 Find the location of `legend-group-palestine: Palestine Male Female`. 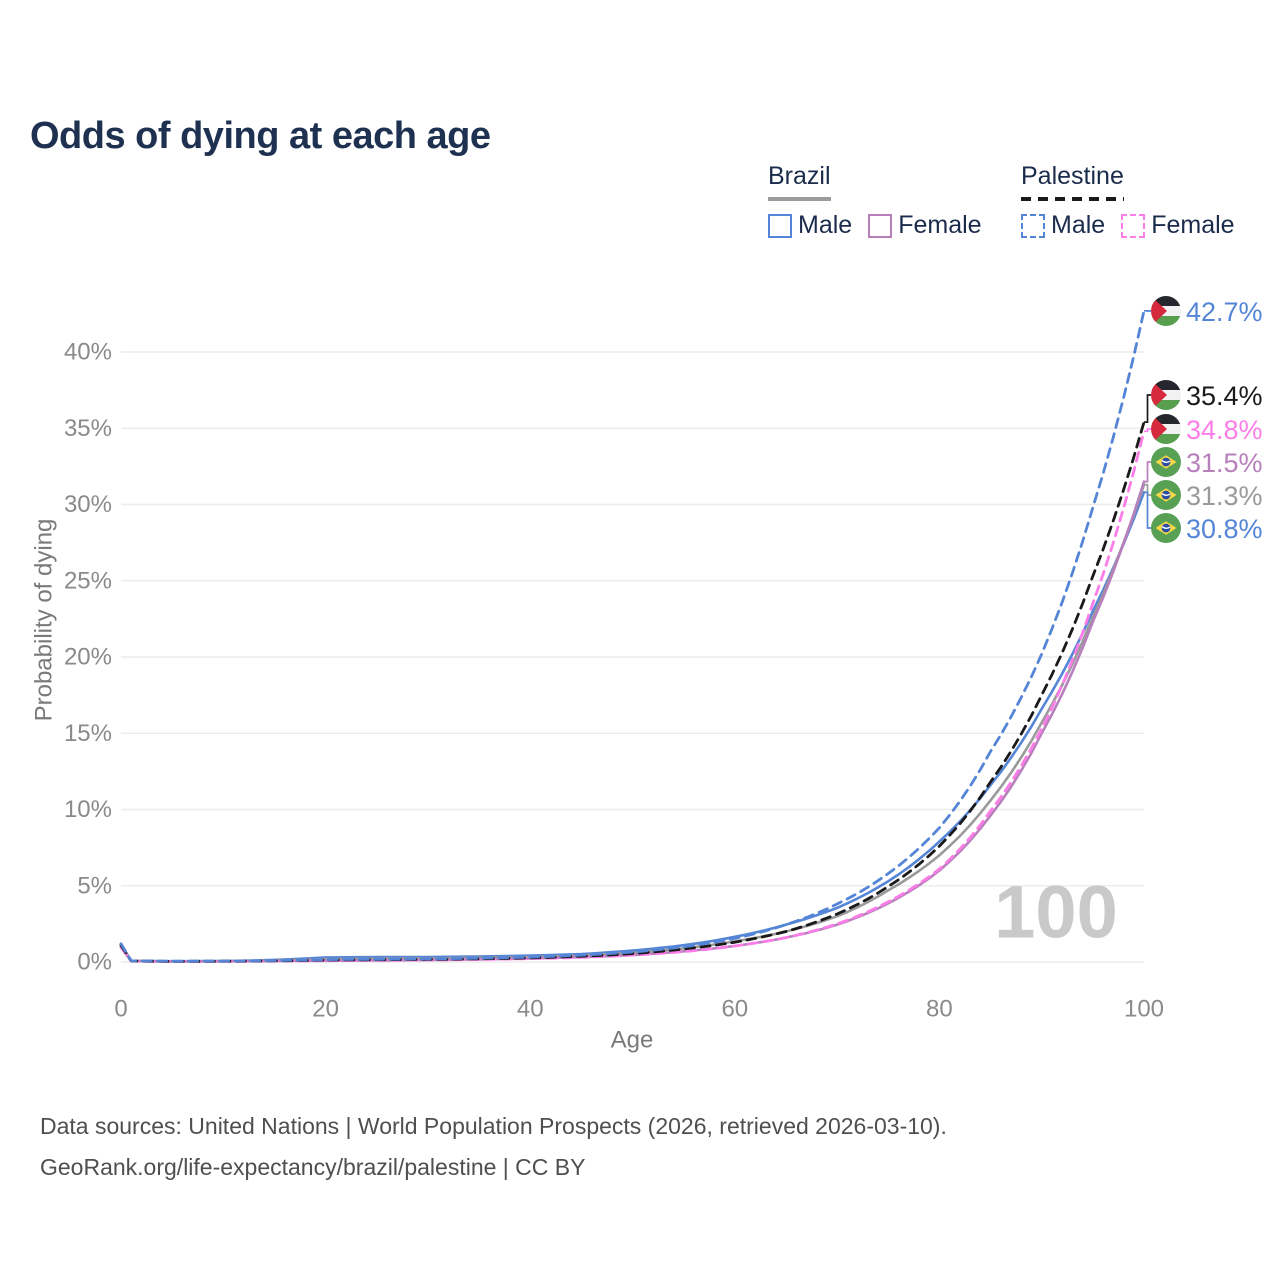

legend-group-palestine: Palestine Male Female is located at coordinates (1136, 201).